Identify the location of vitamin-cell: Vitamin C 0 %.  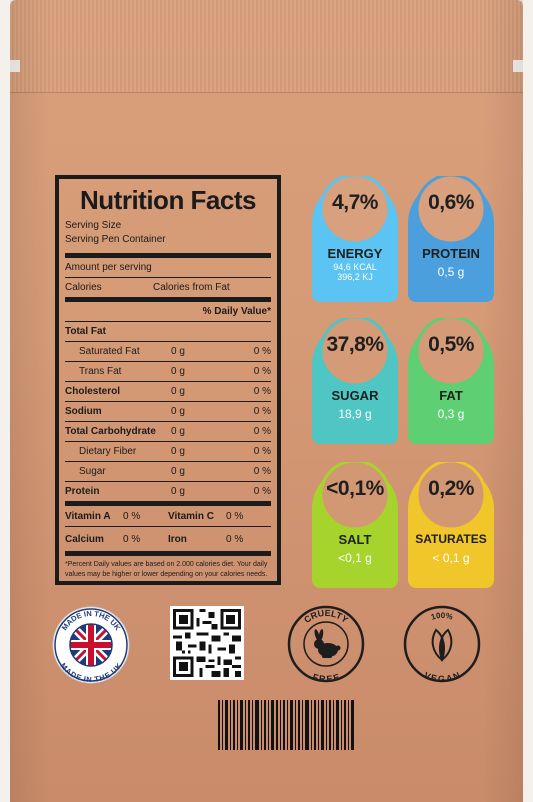
(219, 516).